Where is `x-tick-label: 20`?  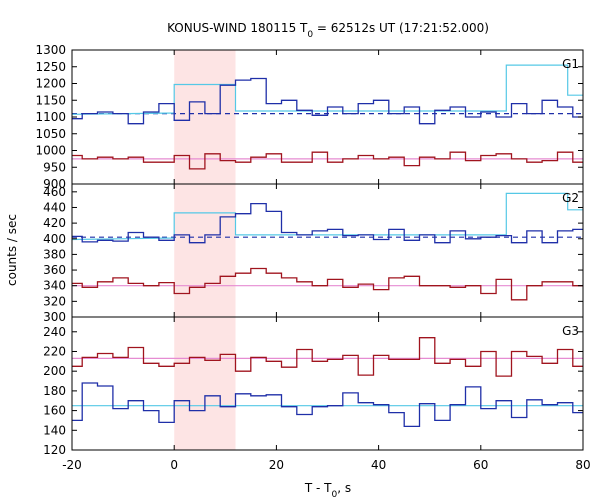
x-tick-label: 20 is located at coordinates (276, 465).